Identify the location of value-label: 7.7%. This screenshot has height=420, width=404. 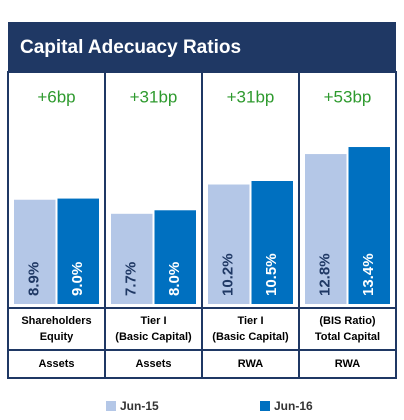
(131, 279).